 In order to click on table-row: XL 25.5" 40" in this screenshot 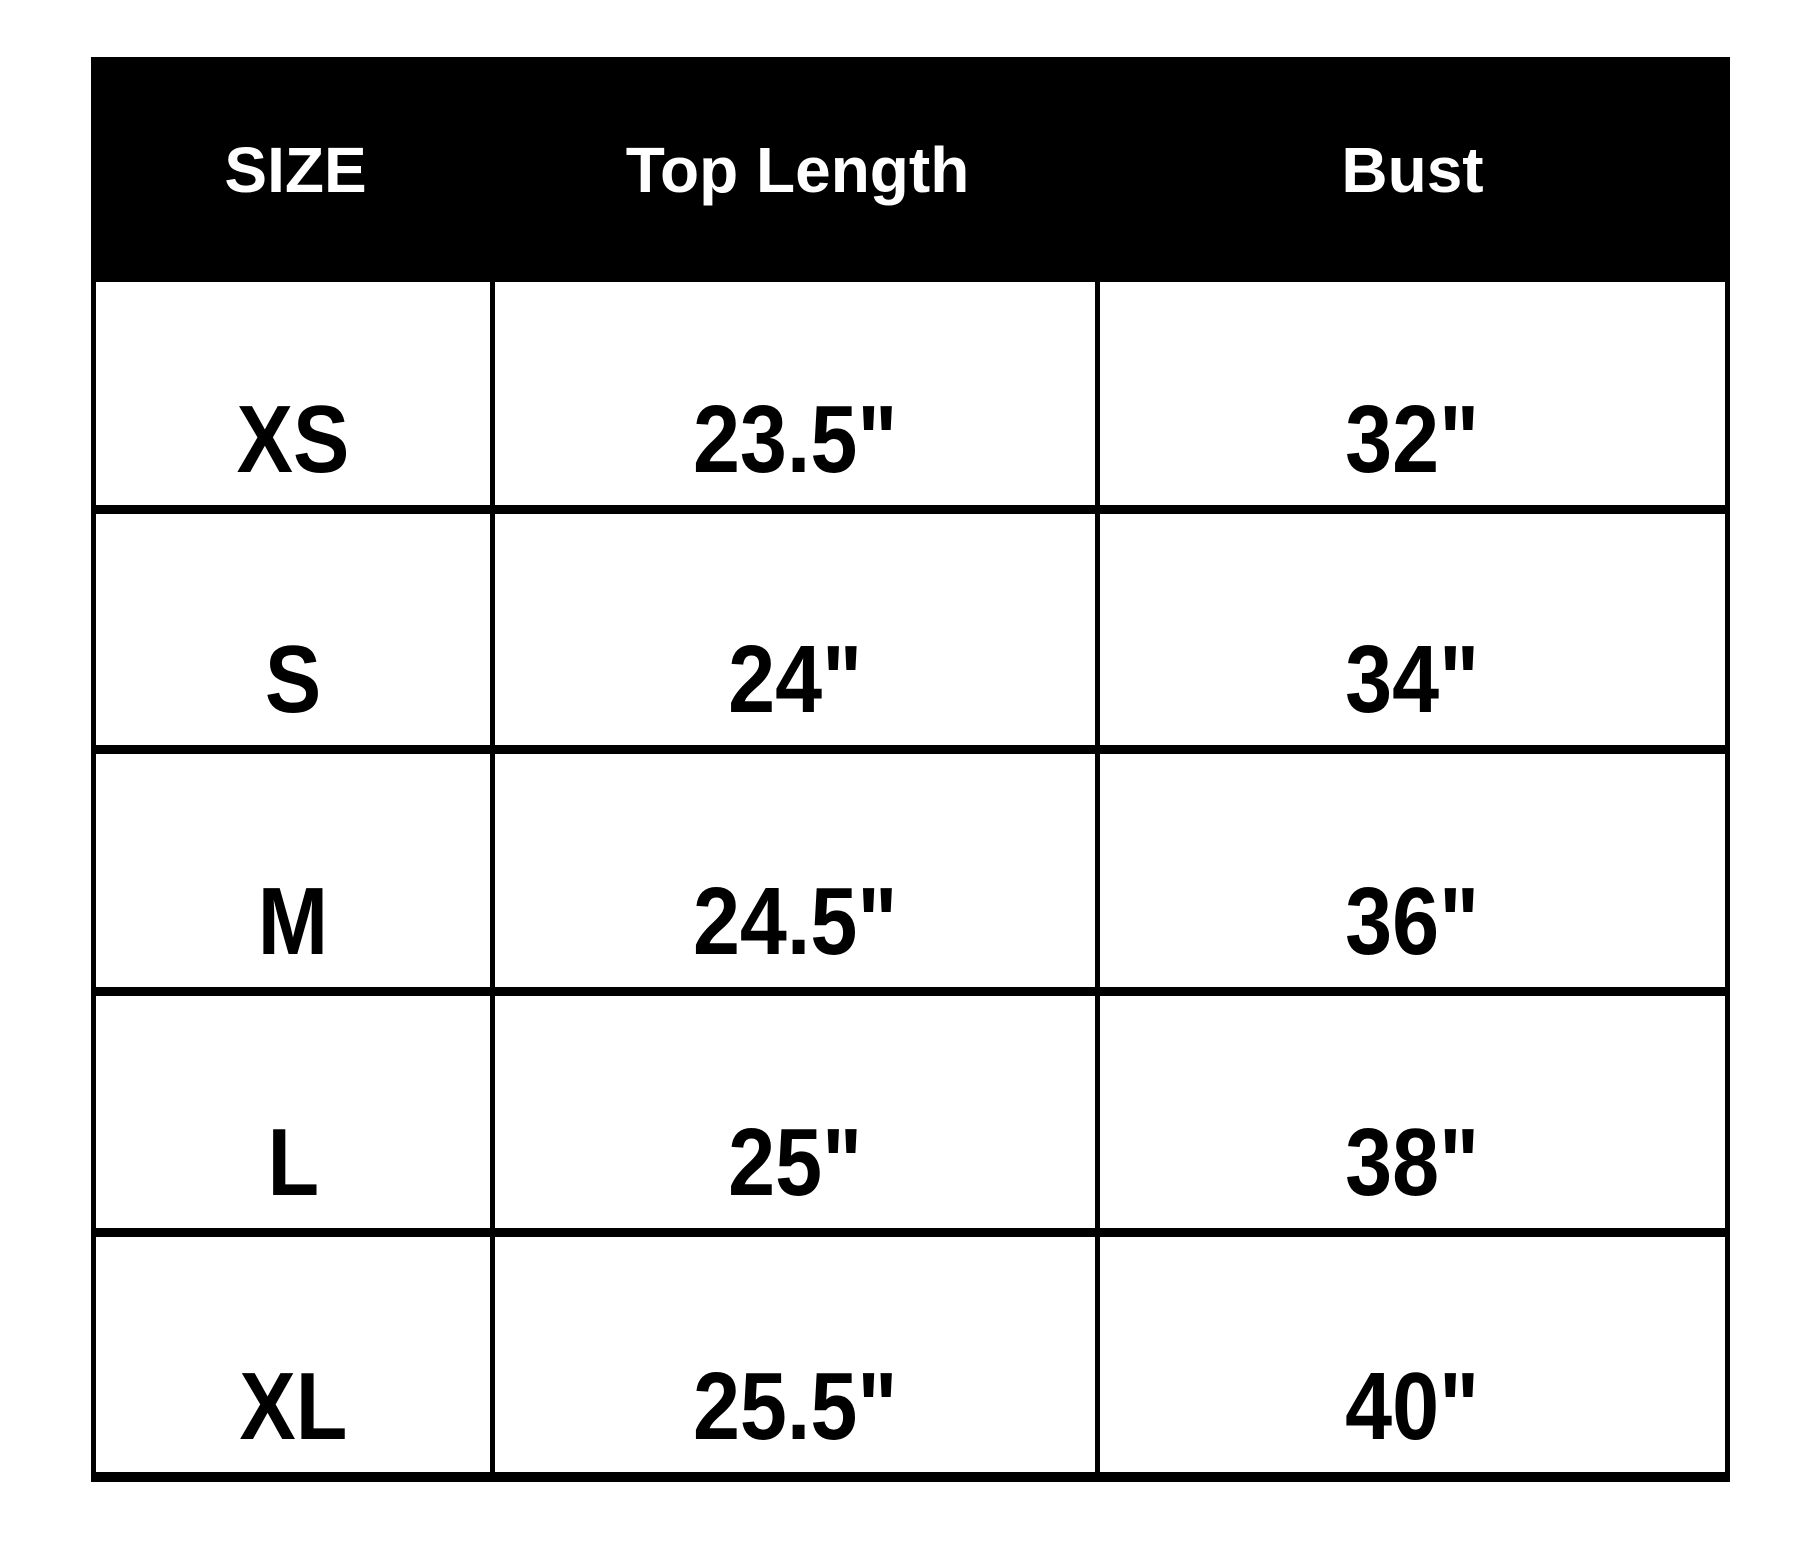, I will do `click(910, 1350)`.